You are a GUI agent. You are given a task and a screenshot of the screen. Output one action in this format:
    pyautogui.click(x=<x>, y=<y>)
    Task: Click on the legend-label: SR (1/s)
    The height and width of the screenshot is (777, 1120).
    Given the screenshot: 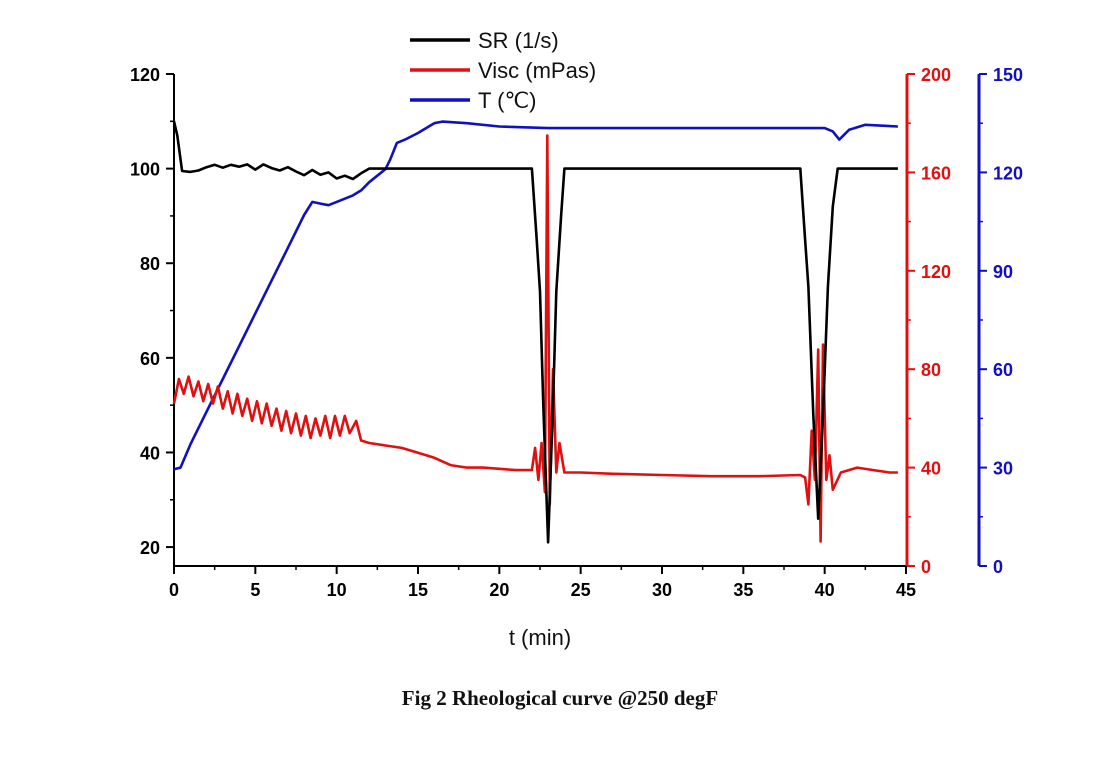 What is the action you would take?
    pyautogui.click(x=518, y=40)
    